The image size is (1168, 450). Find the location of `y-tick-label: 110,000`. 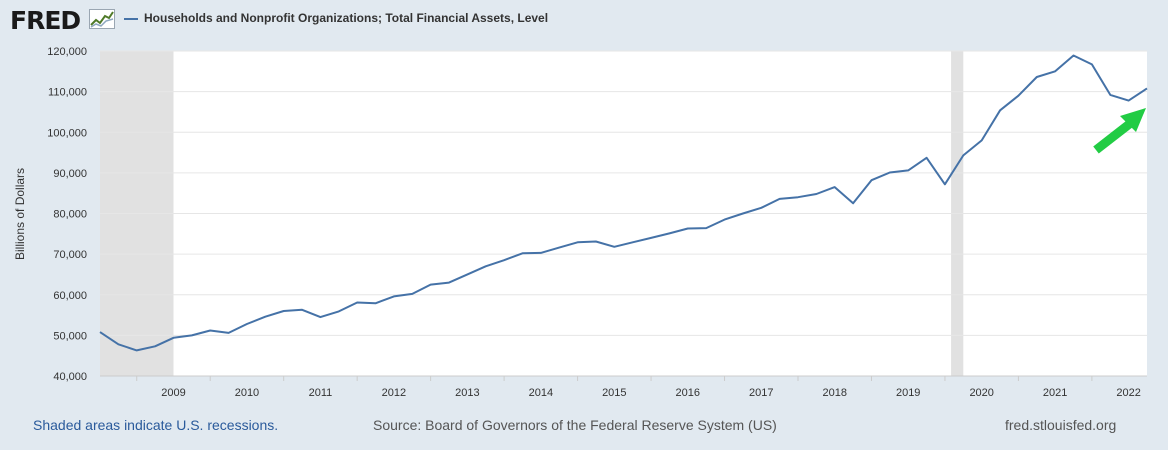

y-tick-label: 110,000 is located at coordinates (67, 93).